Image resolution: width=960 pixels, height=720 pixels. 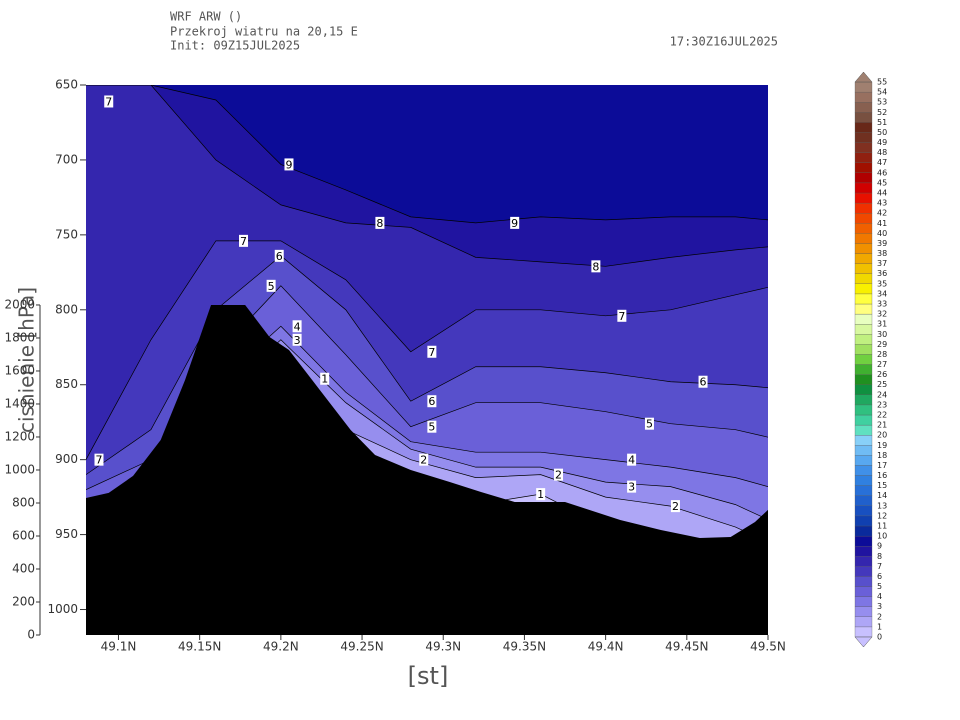 I want to click on colorbar-label: 28, so click(x=882, y=354).